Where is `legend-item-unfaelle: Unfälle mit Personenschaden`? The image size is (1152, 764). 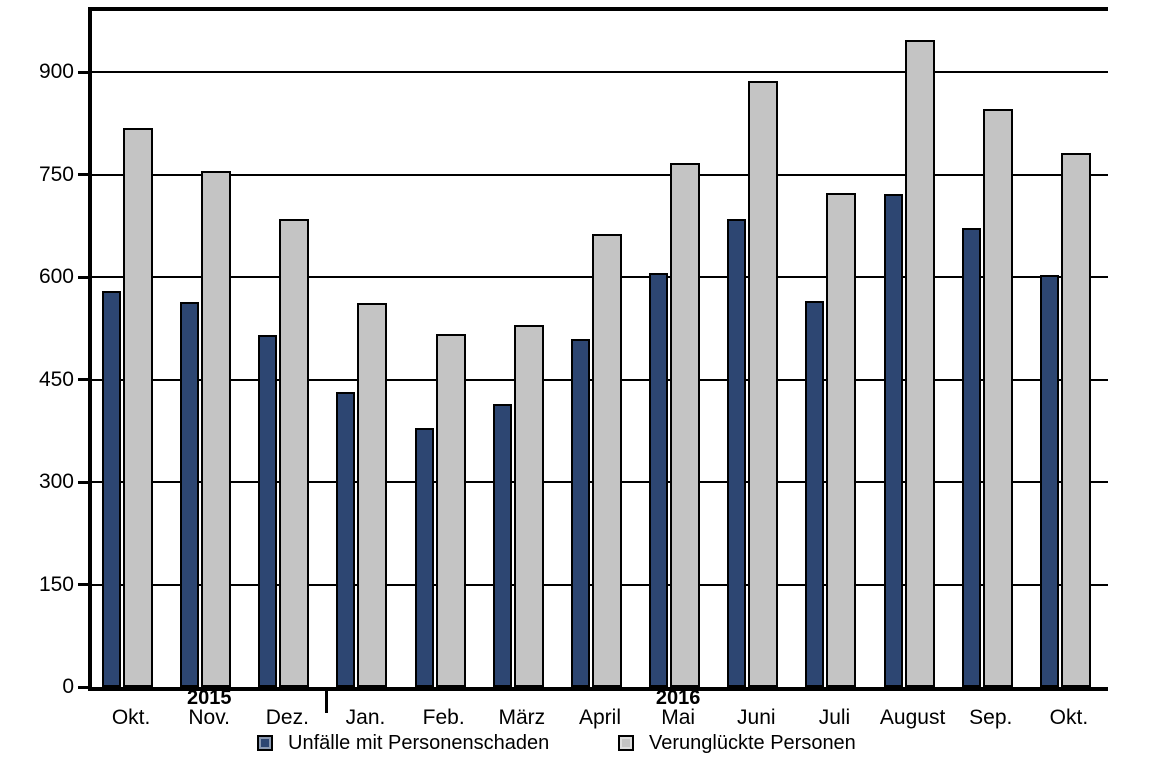 legend-item-unfaelle: Unfälle mit Personenschaden is located at coordinates (403, 743).